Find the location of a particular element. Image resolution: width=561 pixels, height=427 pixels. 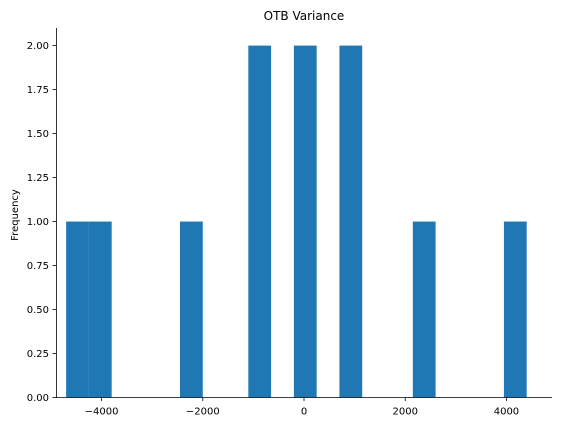

chart-title: OTB Variance is located at coordinates (304, 16).